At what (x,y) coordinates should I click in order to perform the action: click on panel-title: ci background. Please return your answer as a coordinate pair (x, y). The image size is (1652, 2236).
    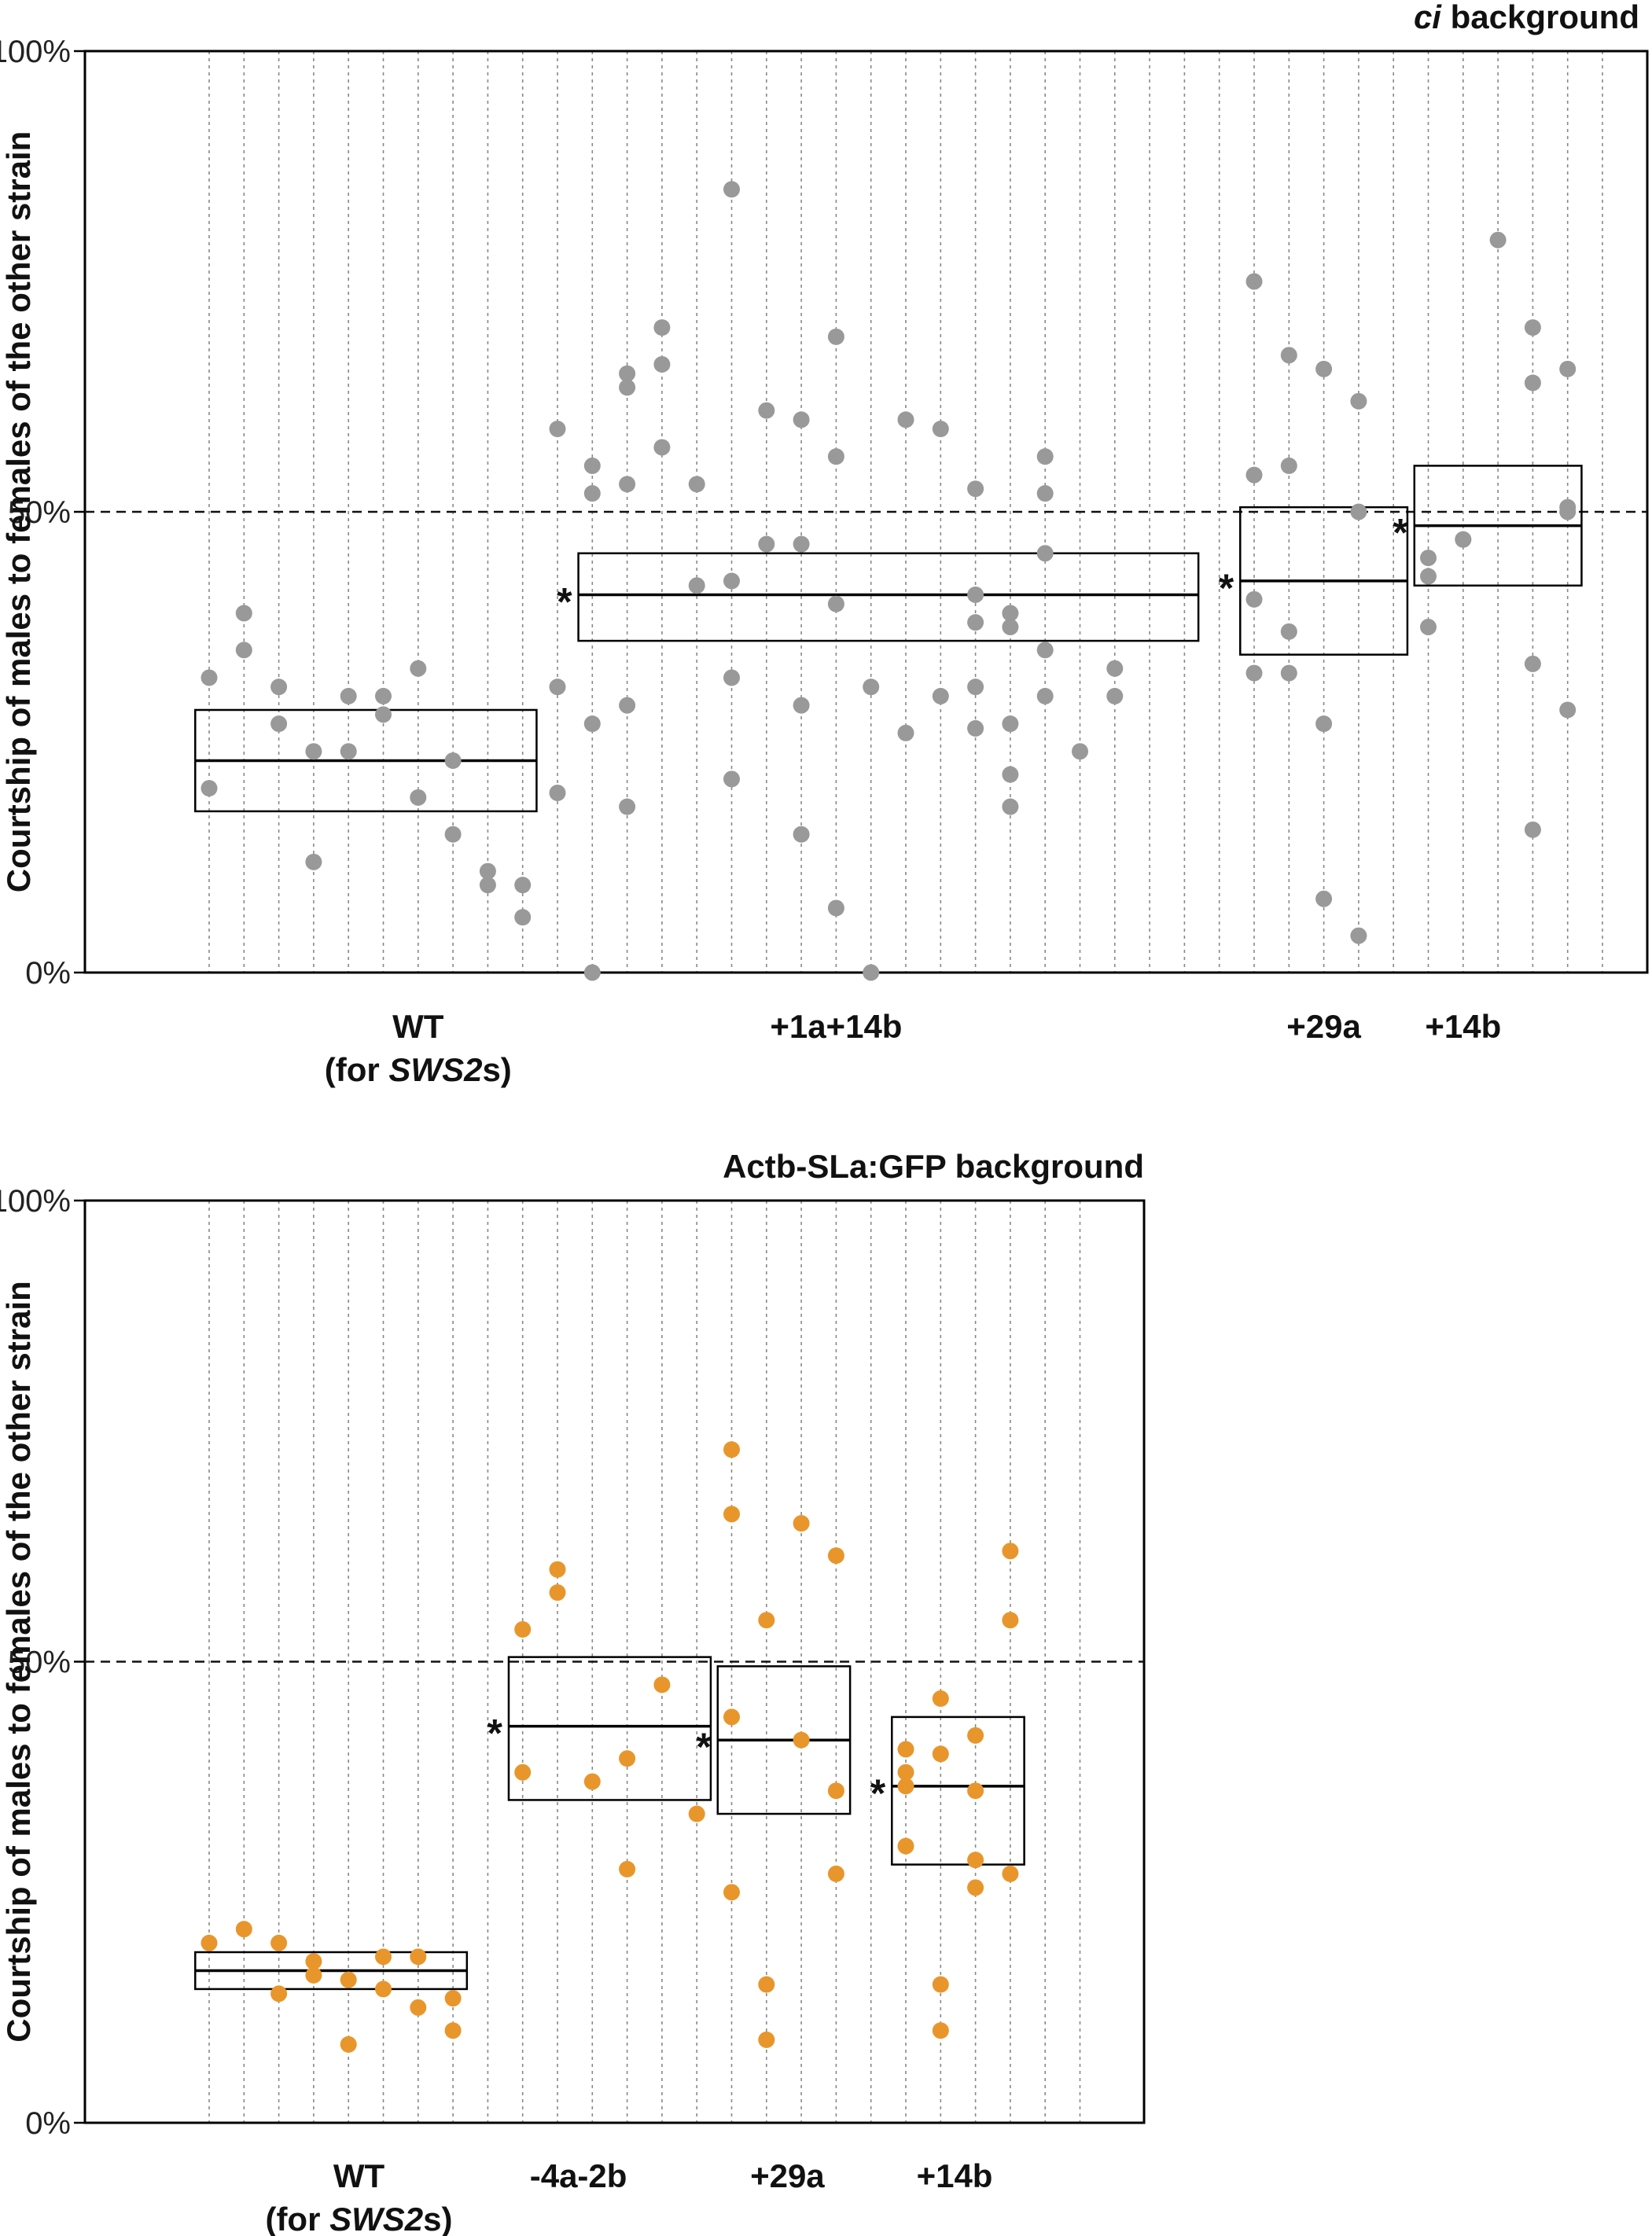
    Looking at the image, I should click on (1526, 17).